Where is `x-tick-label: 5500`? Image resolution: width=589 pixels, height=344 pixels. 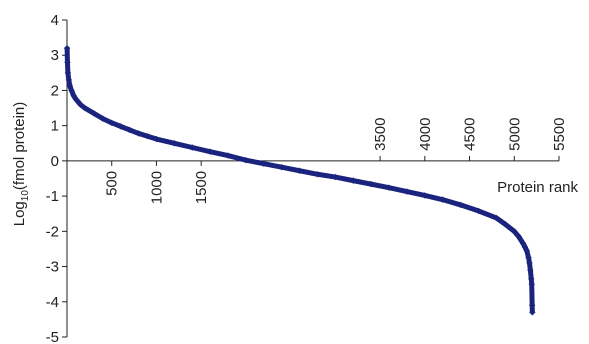
x-tick-label: 5500 is located at coordinates (559, 134).